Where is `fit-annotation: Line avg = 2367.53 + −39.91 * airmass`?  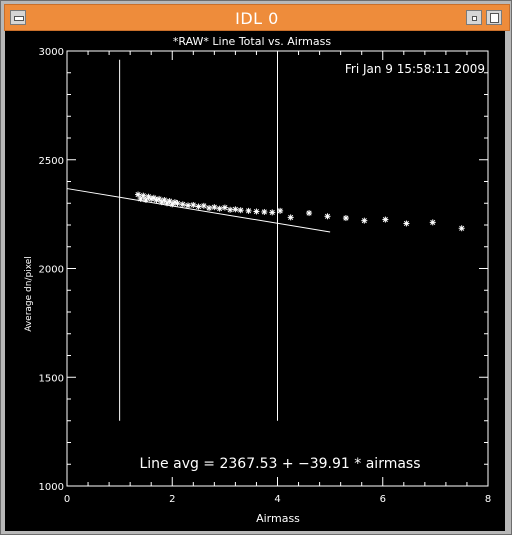 fit-annotation: Line avg = 2367.53 + −39.91 * airmass is located at coordinates (279, 464).